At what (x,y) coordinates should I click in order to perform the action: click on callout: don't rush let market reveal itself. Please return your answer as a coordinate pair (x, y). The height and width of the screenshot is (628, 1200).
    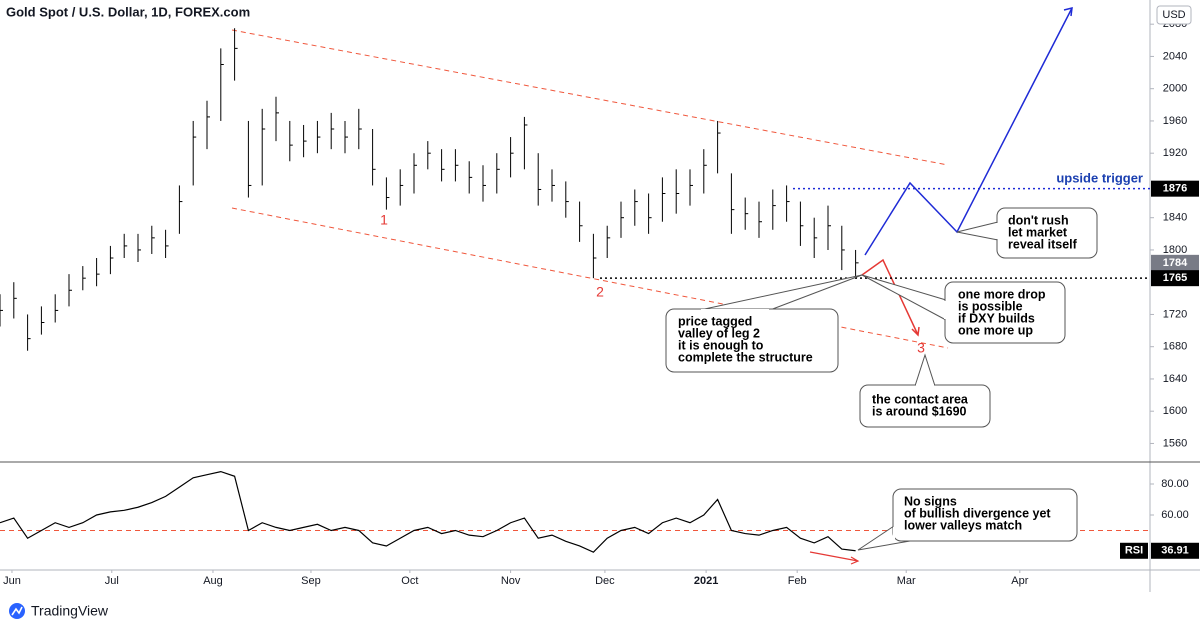
    Looking at the image, I should click on (1027, 233).